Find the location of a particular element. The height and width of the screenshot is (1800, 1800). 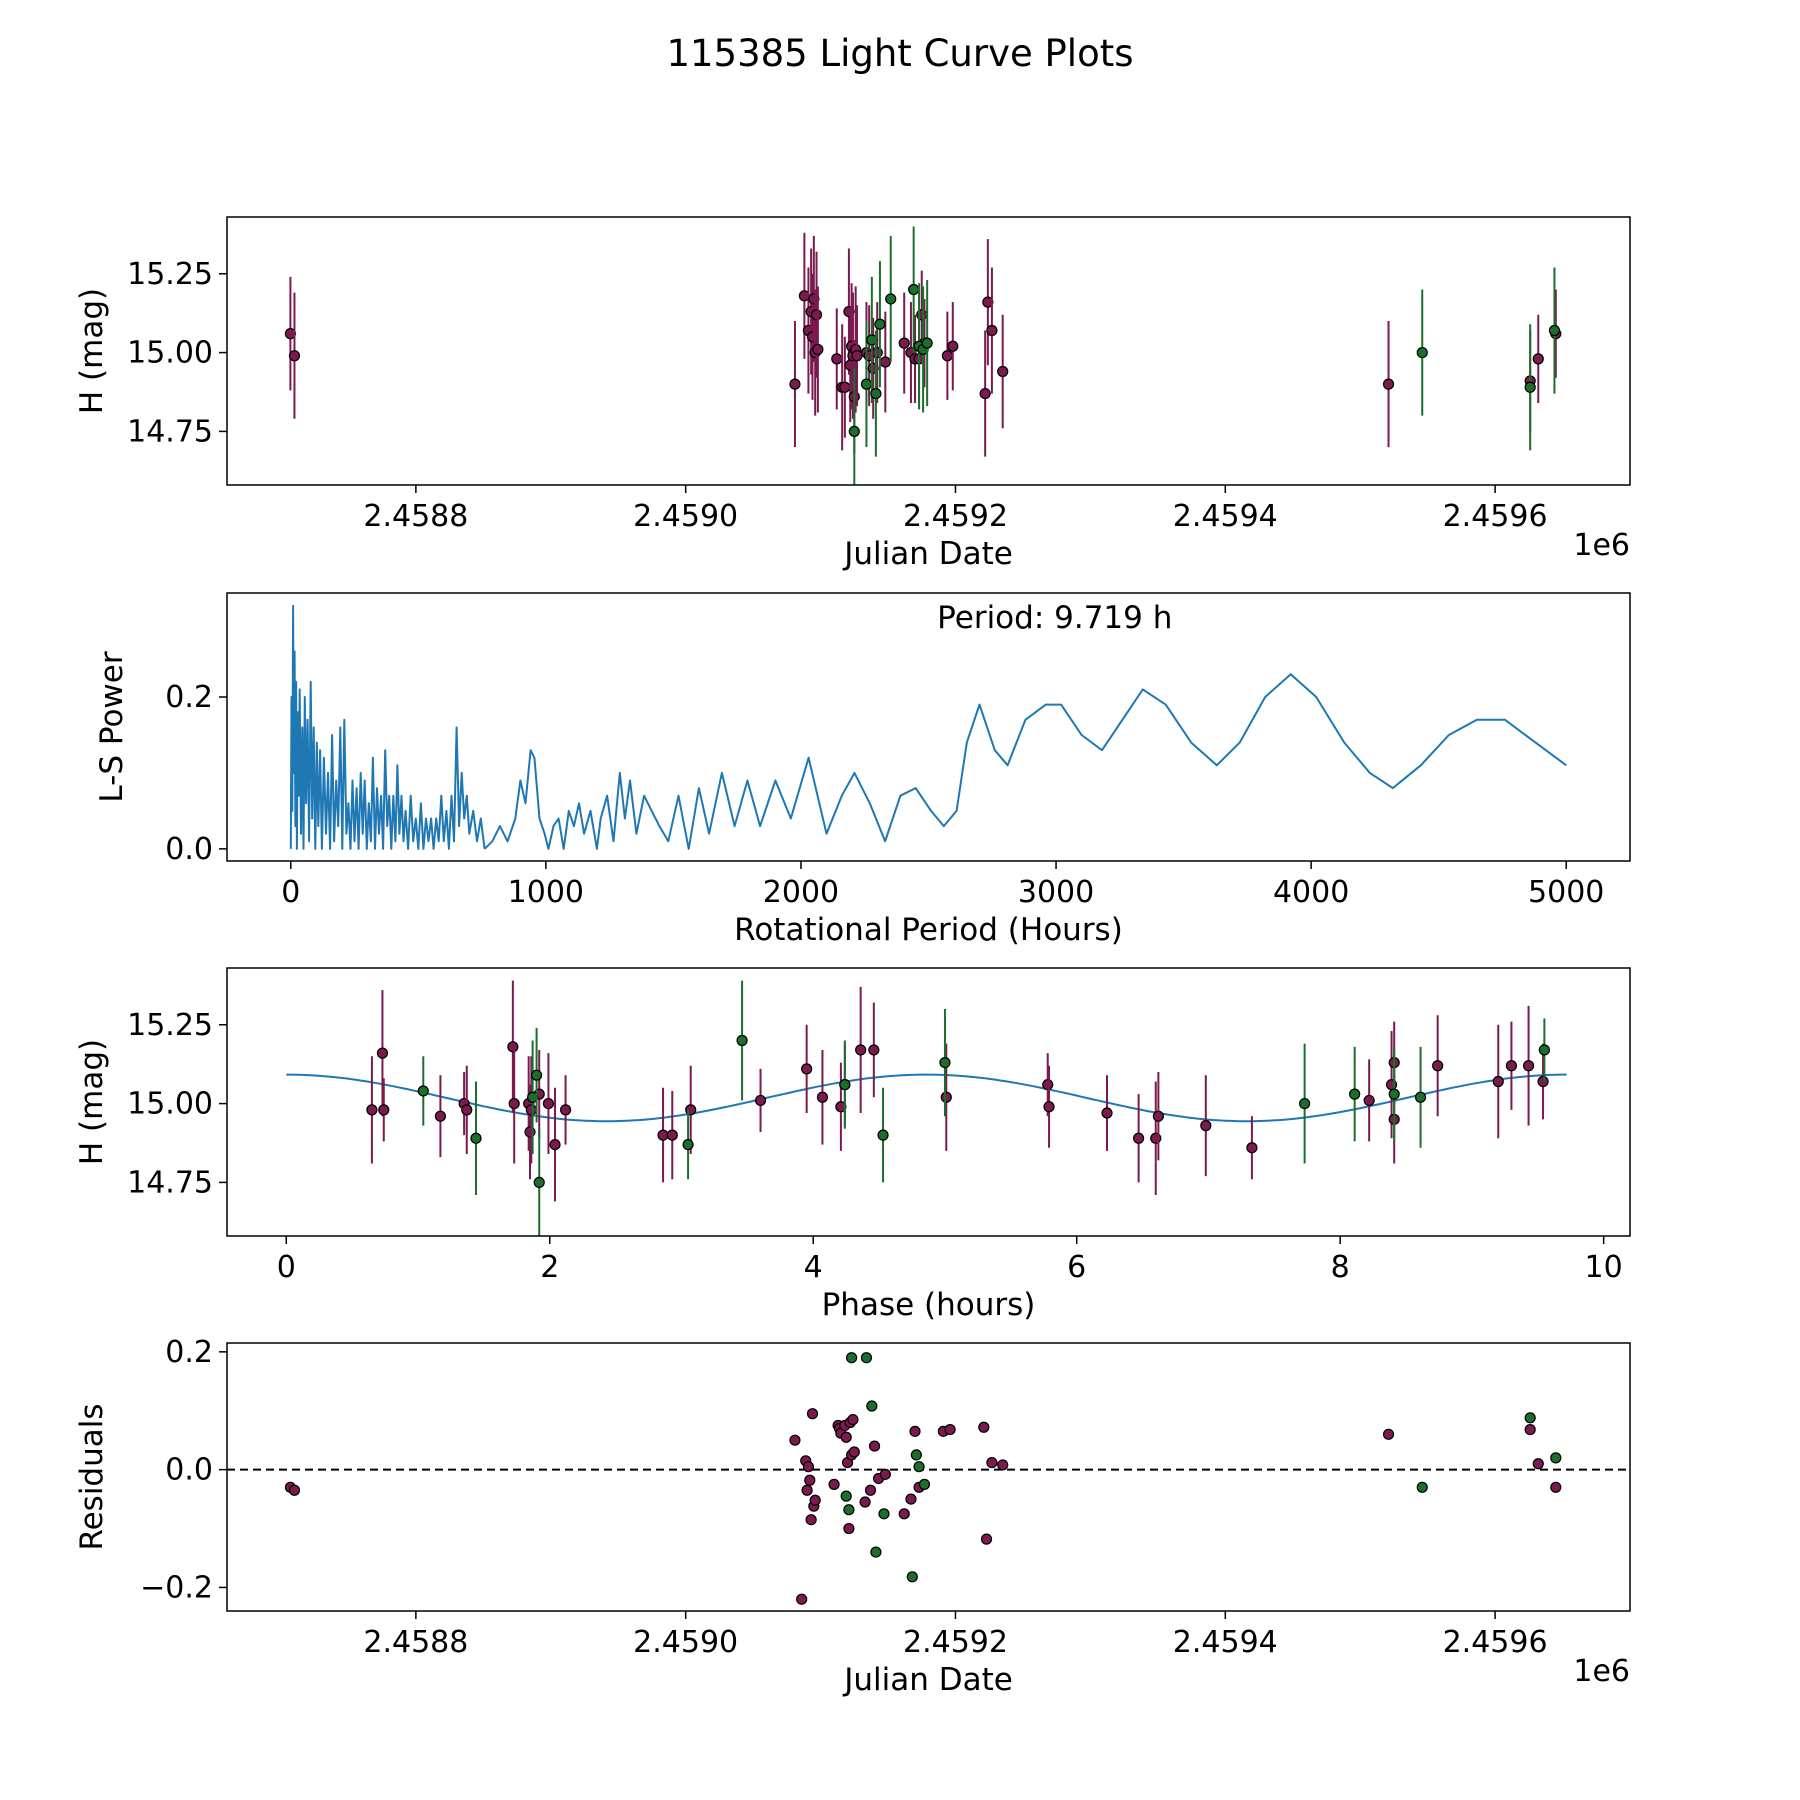

residuals-y-tick-label: 0.2 is located at coordinates (189, 1352).